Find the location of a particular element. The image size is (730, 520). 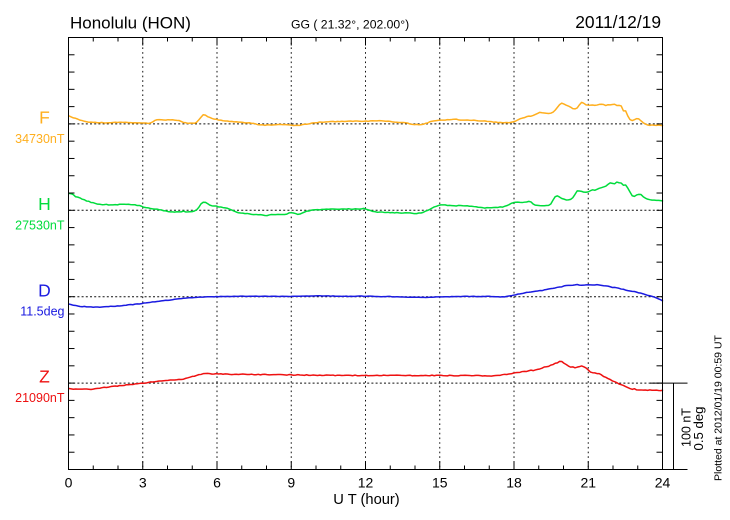

svg-text: Honolulu (HON) is located at coordinates (130, 23).